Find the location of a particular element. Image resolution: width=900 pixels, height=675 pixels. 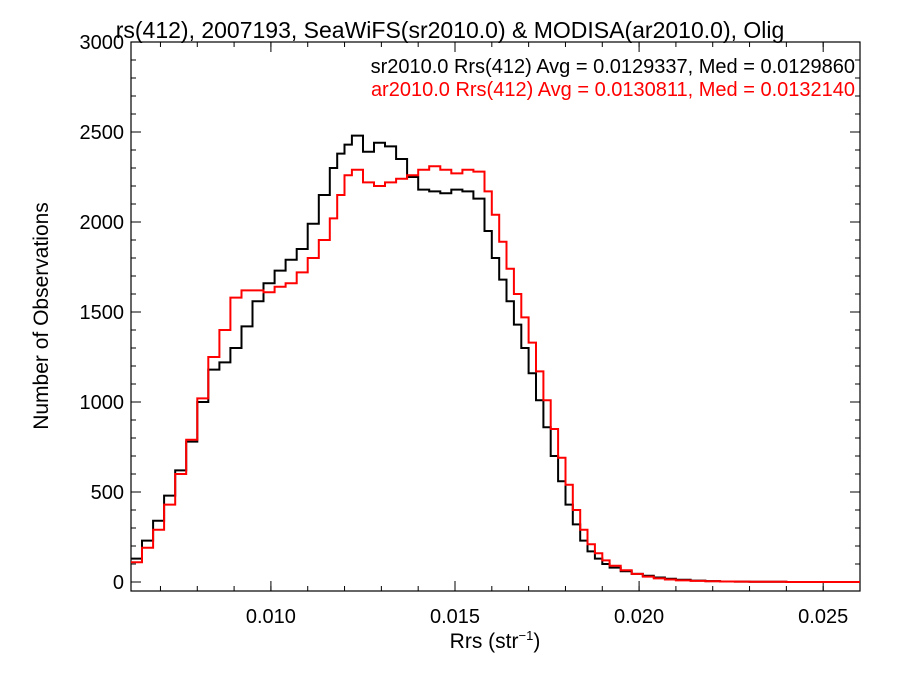

y-axis-label: Number of Observations is located at coordinates (41, 316).